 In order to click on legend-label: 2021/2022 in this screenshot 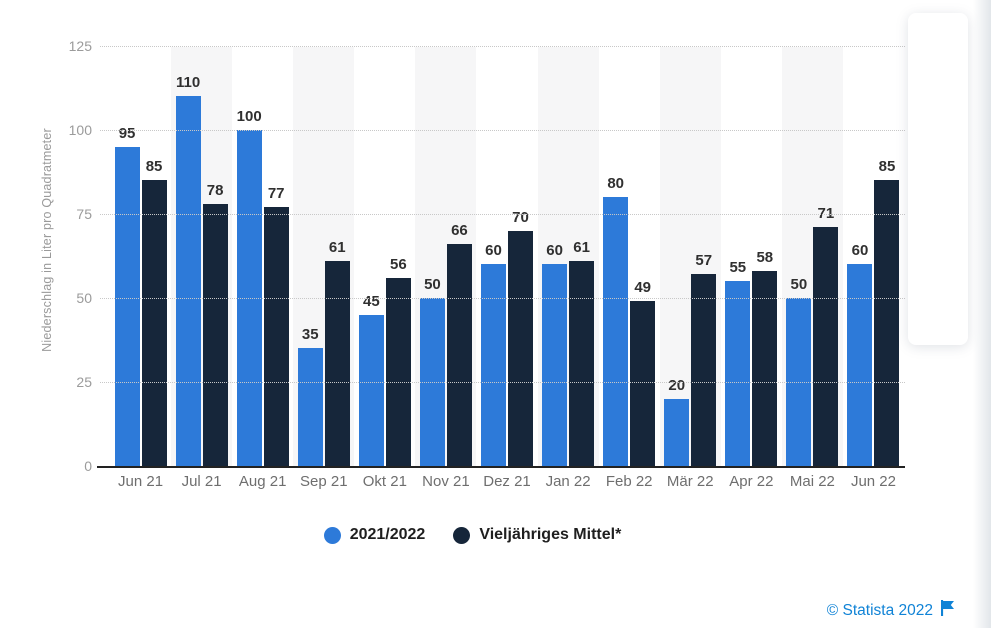, I will do `click(387, 534)`.